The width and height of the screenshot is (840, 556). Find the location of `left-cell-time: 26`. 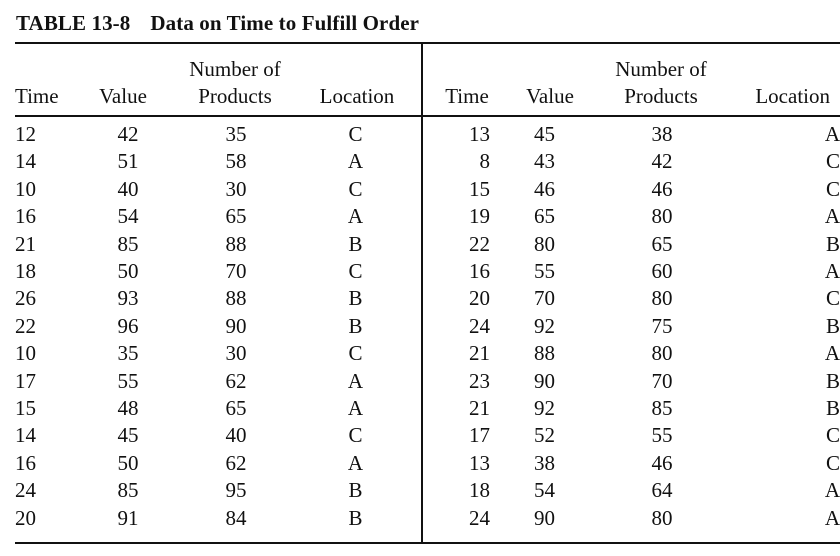

left-cell-time: 26 is located at coordinates (25, 298).